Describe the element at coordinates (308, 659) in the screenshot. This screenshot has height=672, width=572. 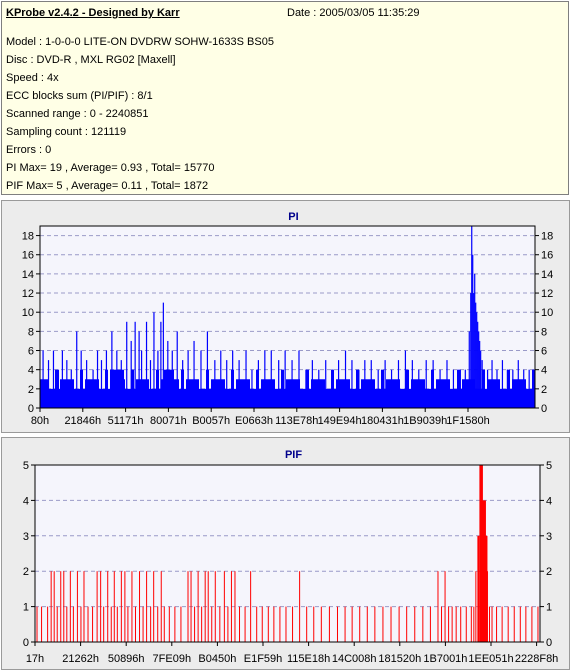
I see `pif-xtick-label: 115E18h` at that location.